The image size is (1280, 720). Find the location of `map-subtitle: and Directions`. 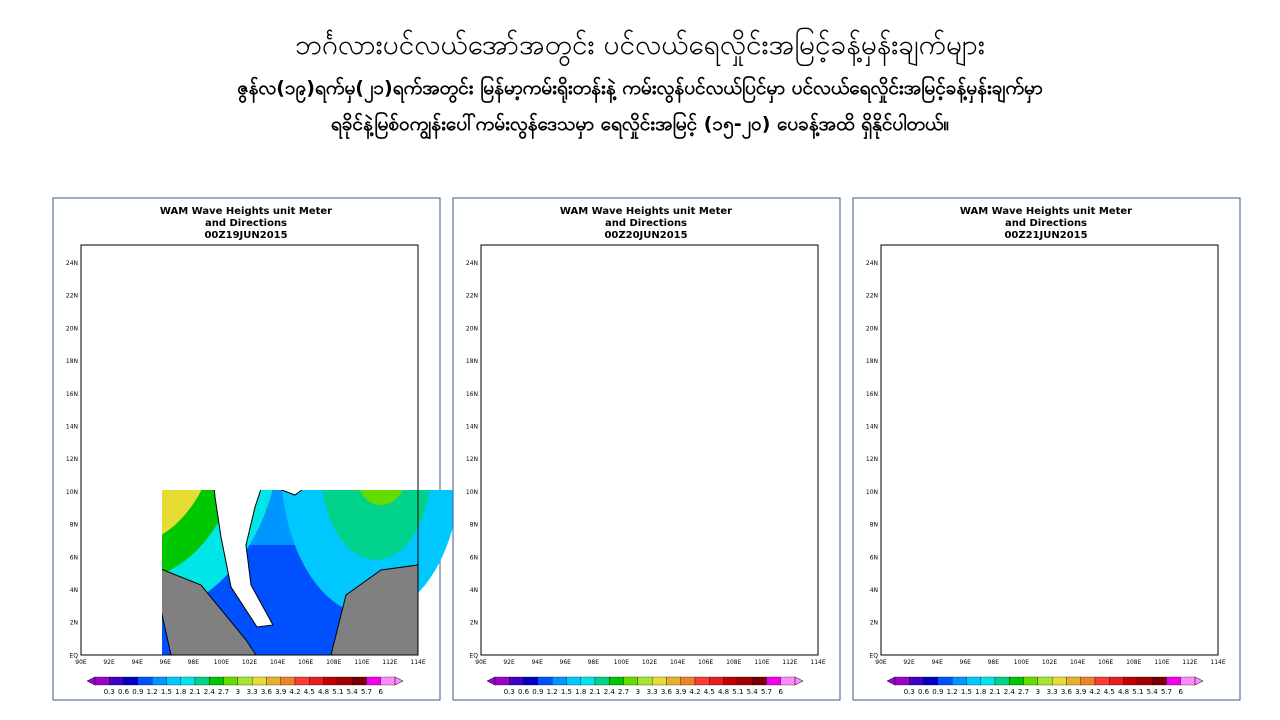

map-subtitle: and Directions is located at coordinates (1046, 223).